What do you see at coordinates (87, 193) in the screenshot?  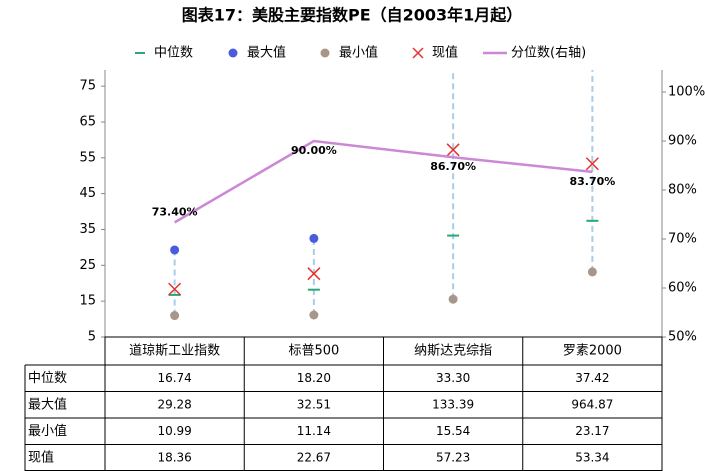 I see `y-tick-label: 45` at bounding box center [87, 193].